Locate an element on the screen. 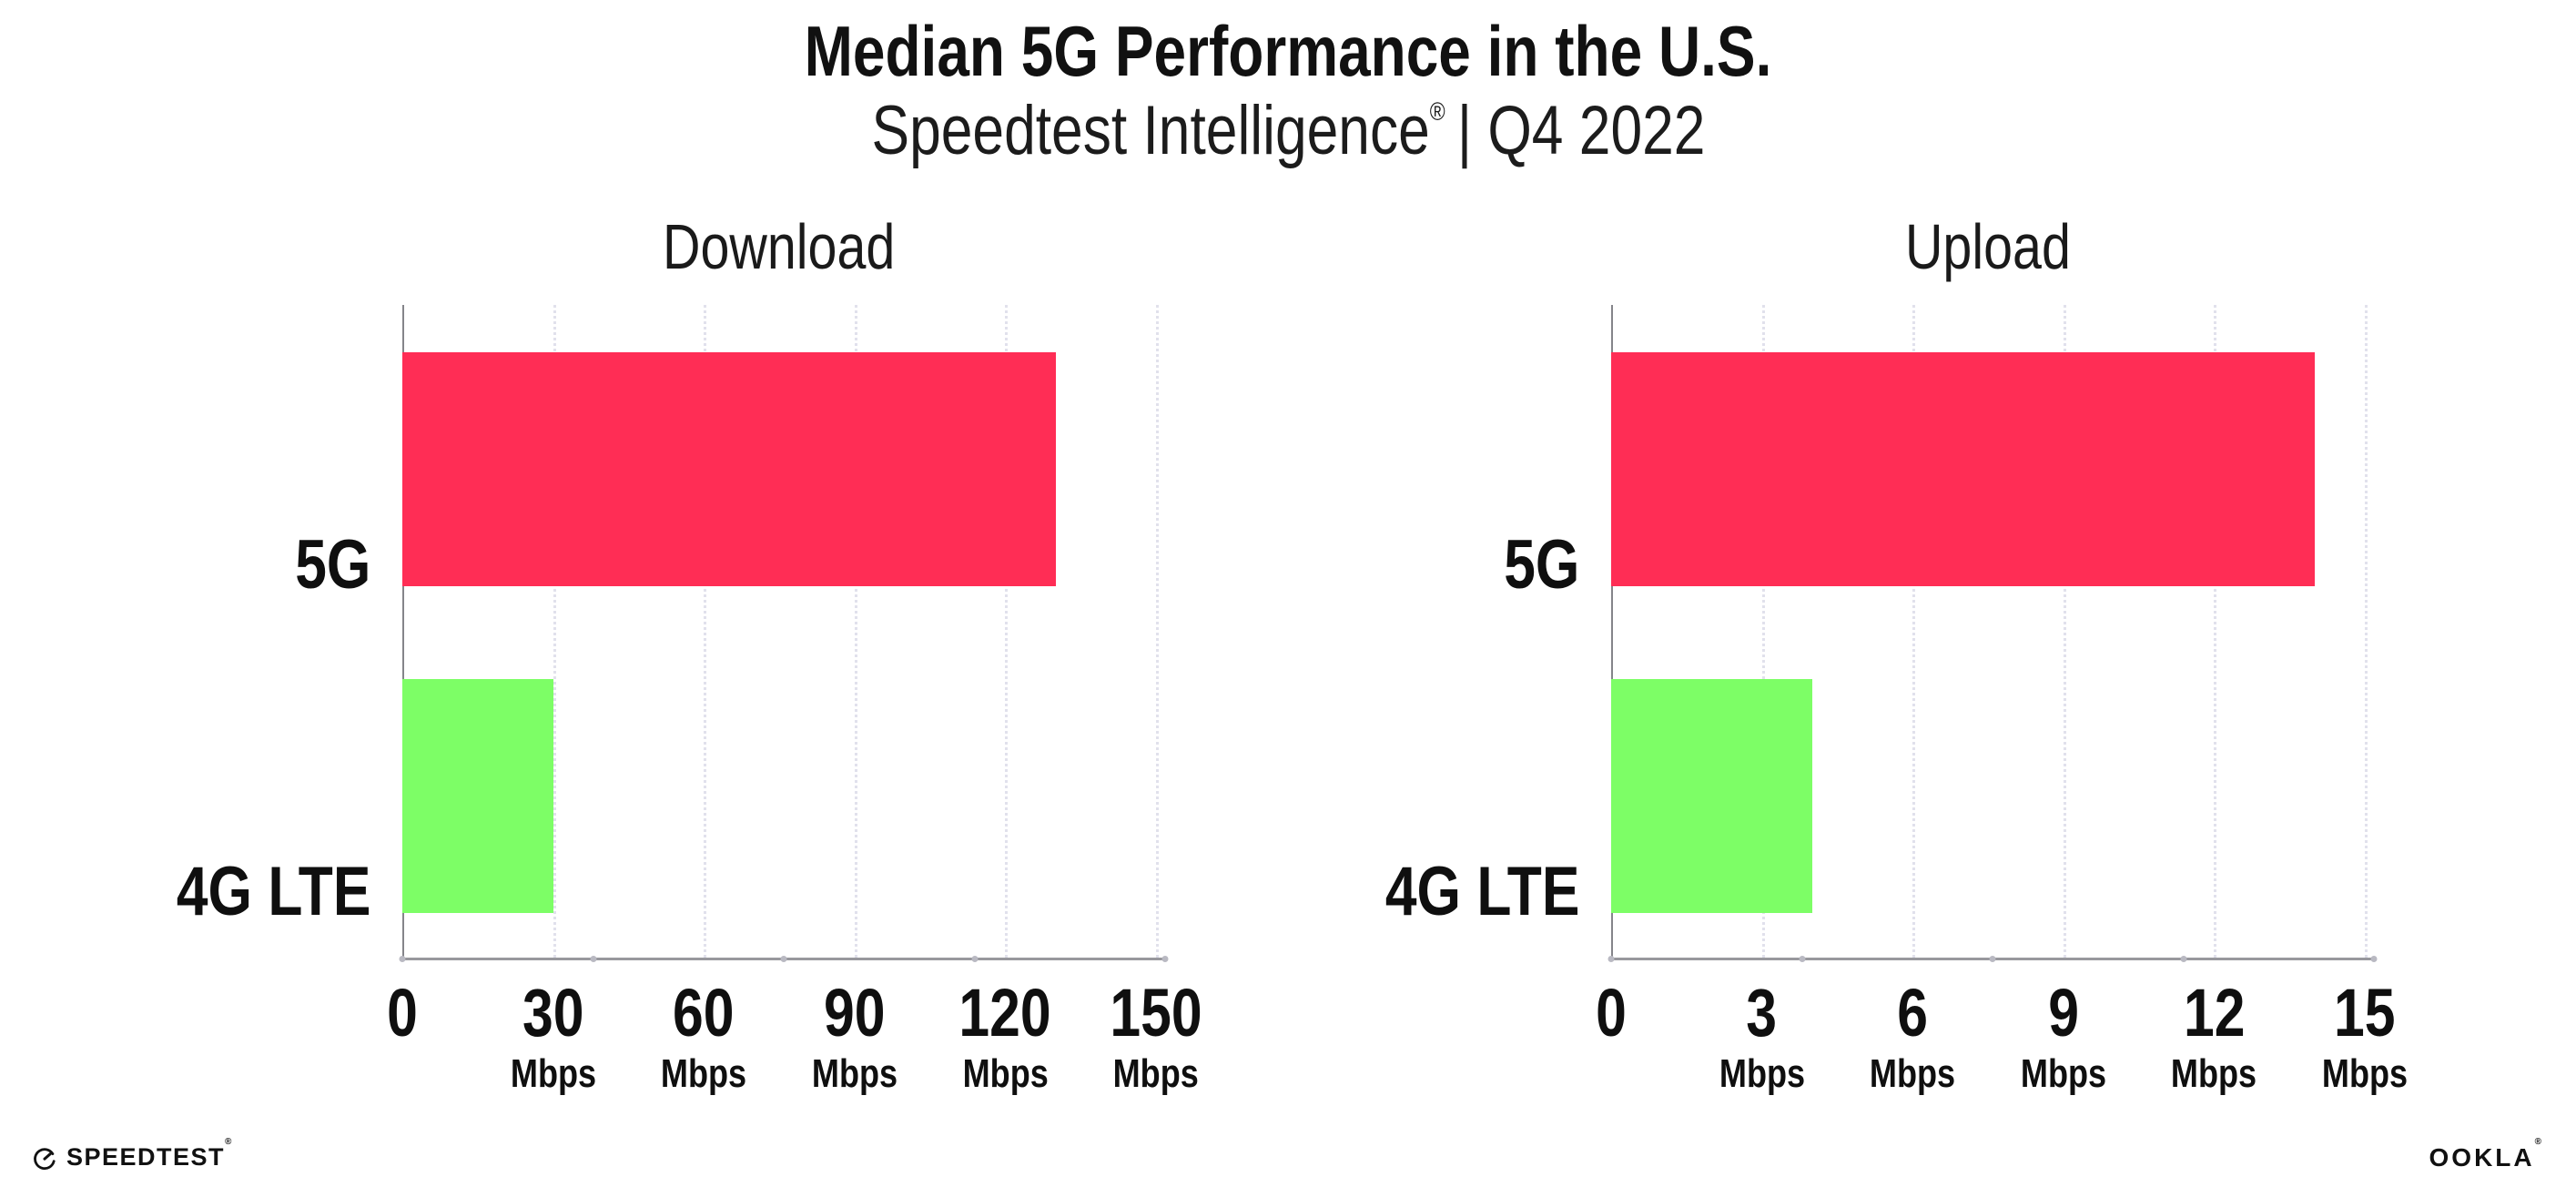  speedtest-wordmark: SPEEDTEST® is located at coordinates (149, 1154).